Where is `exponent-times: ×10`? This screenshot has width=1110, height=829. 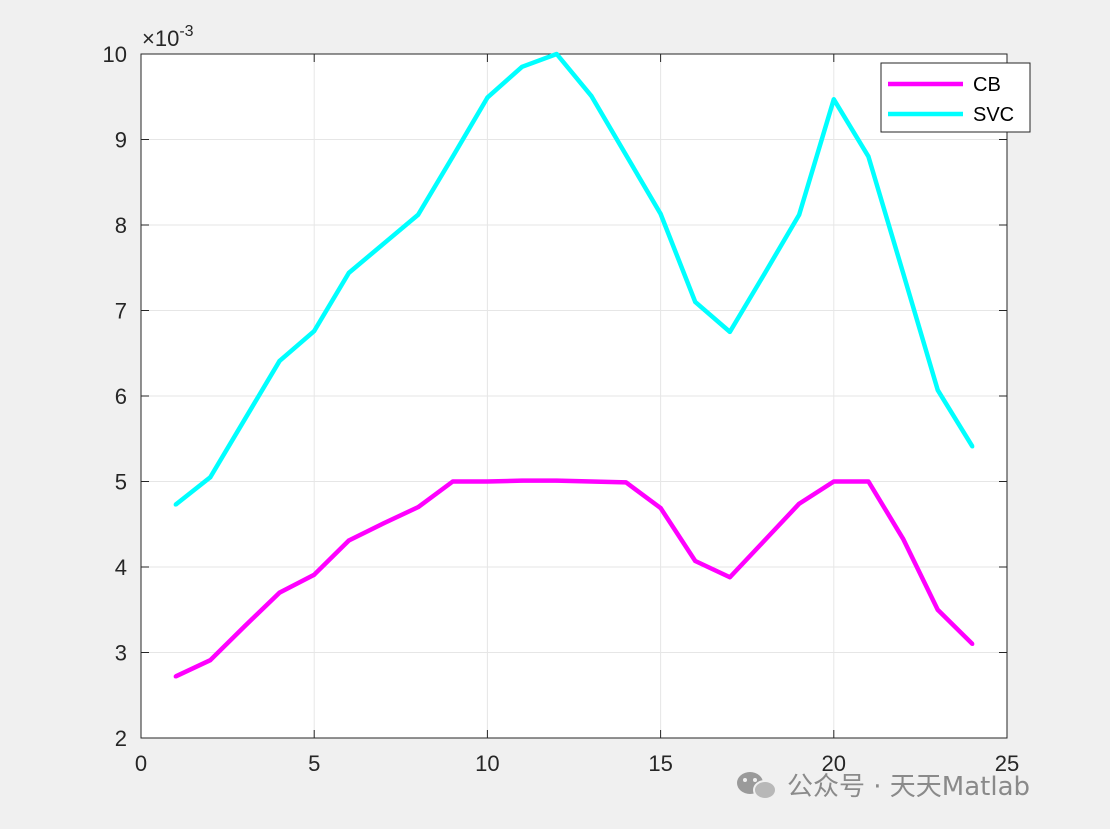 exponent-times: ×10 is located at coordinates (160, 38).